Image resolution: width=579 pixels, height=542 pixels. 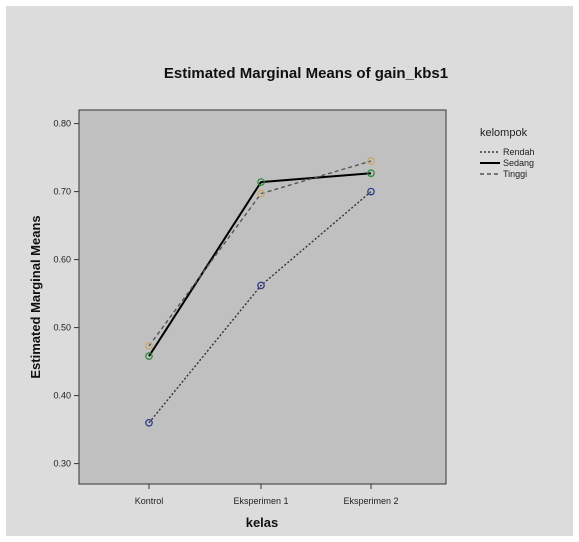 What do you see at coordinates (267, 495) in the screenshot?
I see `x-axis: Kontrol Eksperimen 1 Eksperimen 2` at bounding box center [267, 495].